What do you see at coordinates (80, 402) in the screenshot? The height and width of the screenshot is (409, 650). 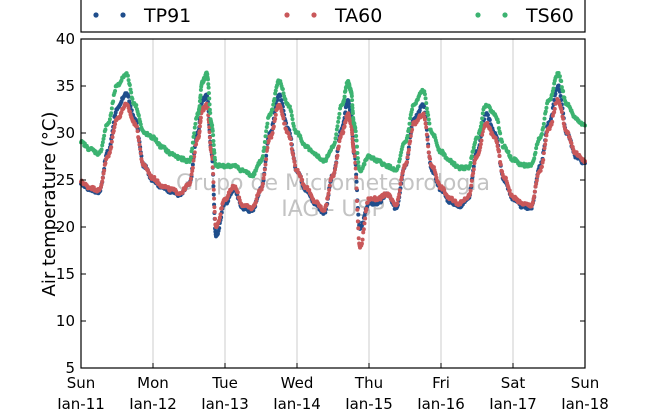 I see `x-tick-day: Jan-11` at bounding box center [80, 402].